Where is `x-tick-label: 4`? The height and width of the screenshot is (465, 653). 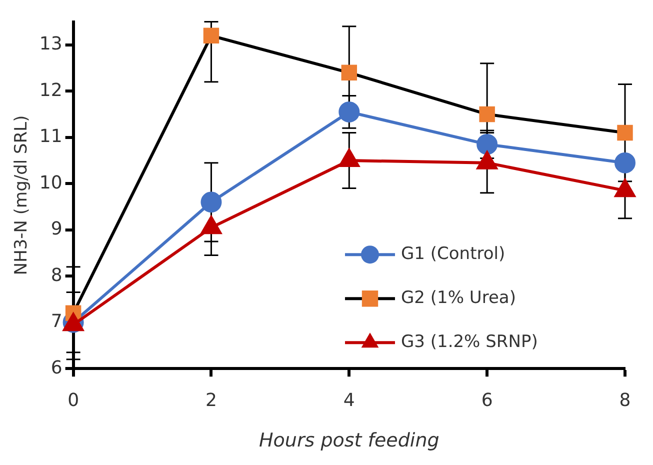
x-tick-label: 4 is located at coordinates (349, 401).